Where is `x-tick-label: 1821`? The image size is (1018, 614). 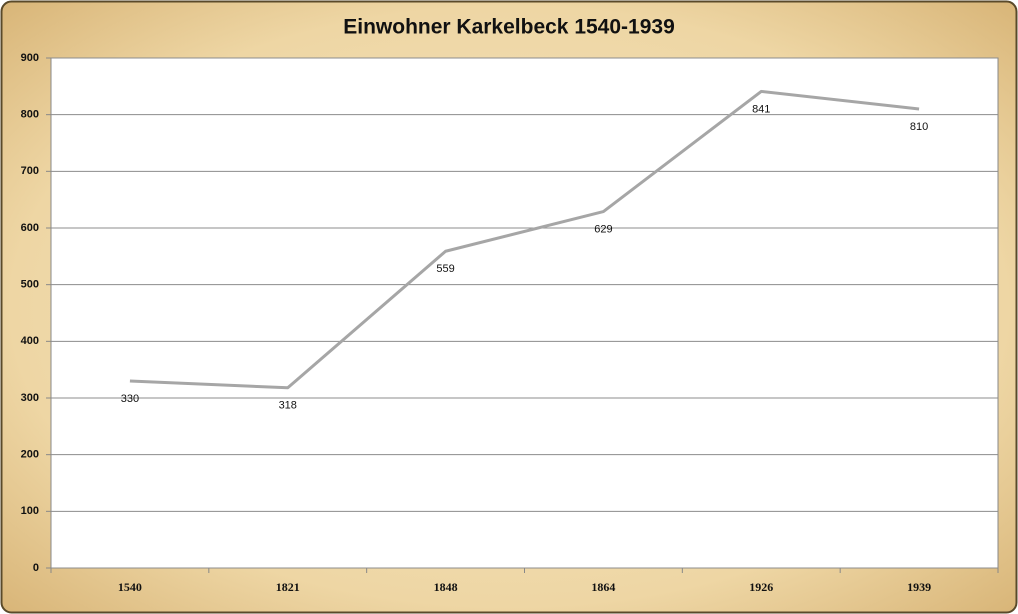 x-tick-label: 1821 is located at coordinates (288, 587).